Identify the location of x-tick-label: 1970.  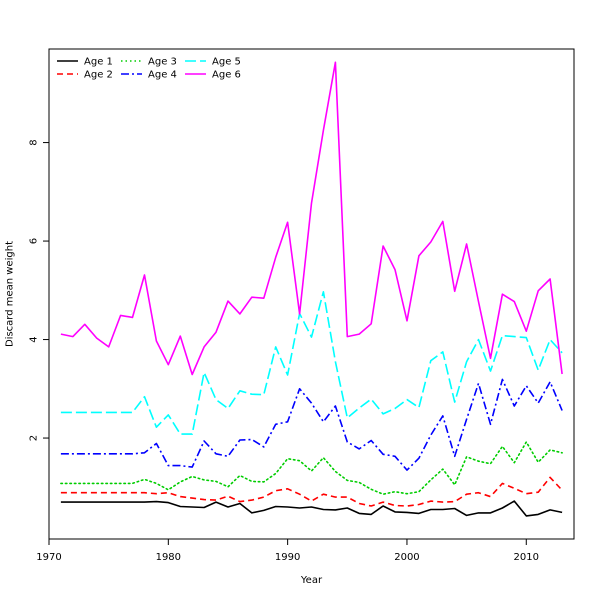
(48, 557).